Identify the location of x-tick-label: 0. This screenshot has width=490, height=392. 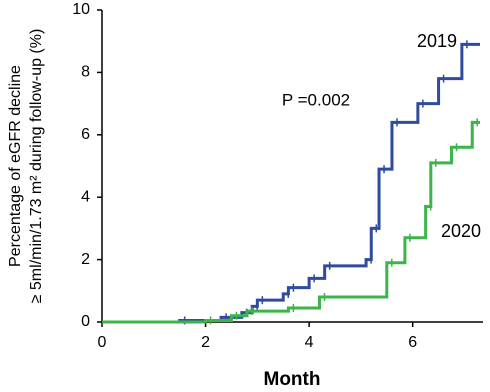
(102, 342).